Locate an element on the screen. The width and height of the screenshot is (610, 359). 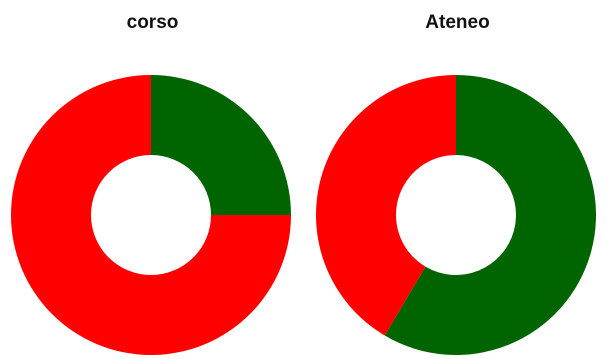
chart-title-ateneo: Ateneo is located at coordinates (457, 22).